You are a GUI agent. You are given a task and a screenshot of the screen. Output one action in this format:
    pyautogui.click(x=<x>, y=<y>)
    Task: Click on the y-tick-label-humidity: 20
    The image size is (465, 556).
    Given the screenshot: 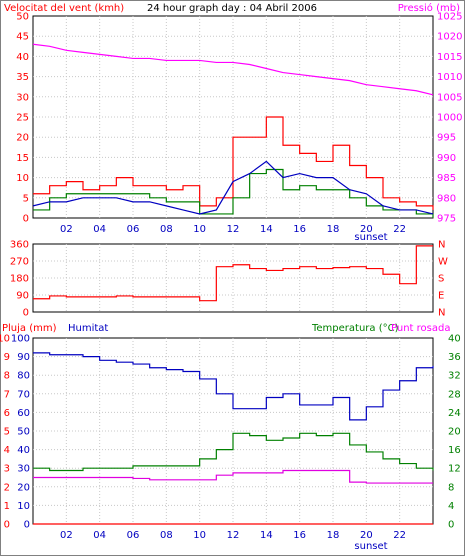 What is the action you would take?
    pyautogui.click(x=23, y=487)
    